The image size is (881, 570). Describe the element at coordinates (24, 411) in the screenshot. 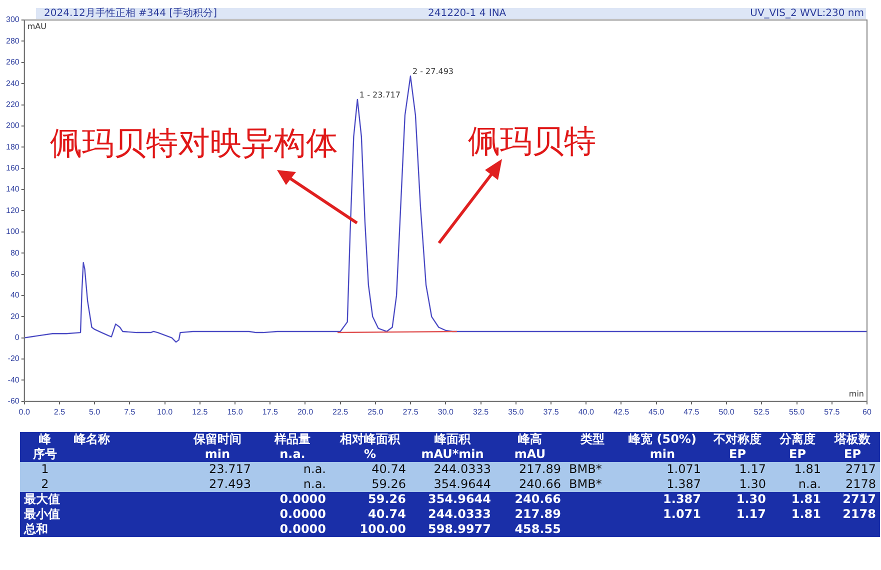

I see `x-tick-label: 0.0` at that location.